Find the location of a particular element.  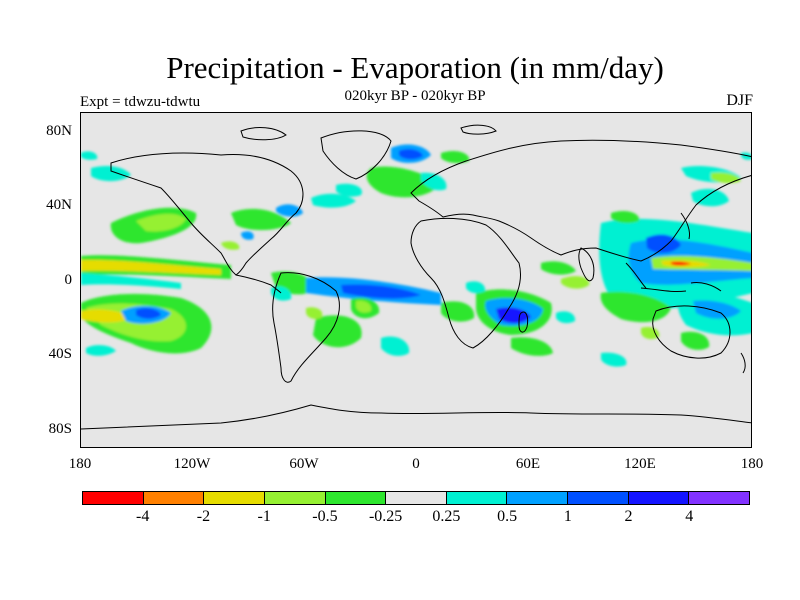

colorbar-label: -0.25 is located at coordinates (385, 516).